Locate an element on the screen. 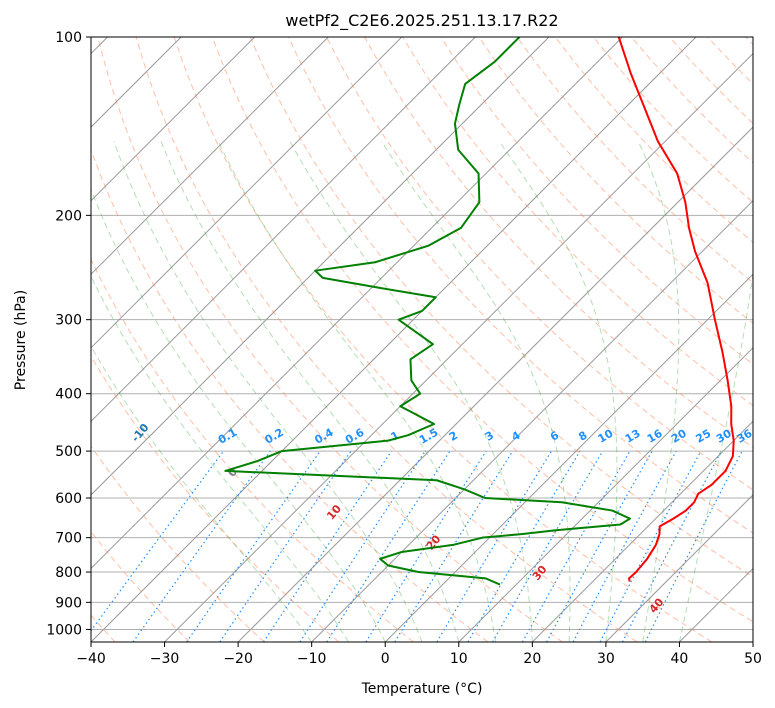 The height and width of the screenshot is (708, 775). y-tick-label: 900 is located at coordinates (68, 603).